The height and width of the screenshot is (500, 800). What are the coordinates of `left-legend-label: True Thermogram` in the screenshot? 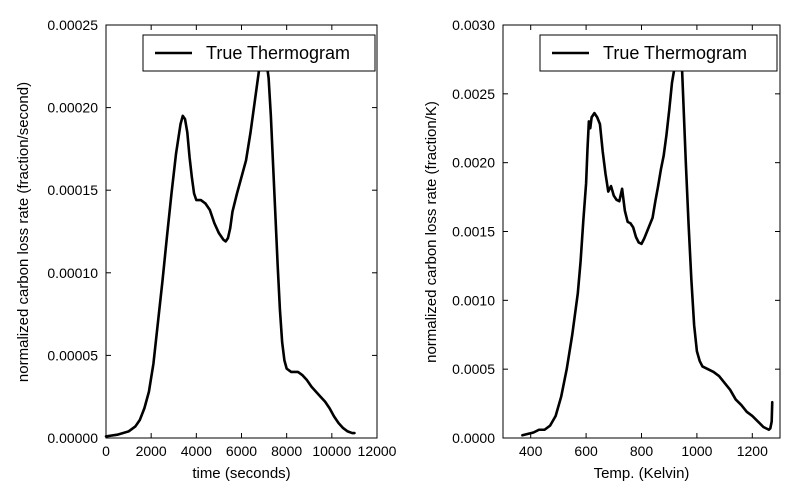 It's located at (278, 53).